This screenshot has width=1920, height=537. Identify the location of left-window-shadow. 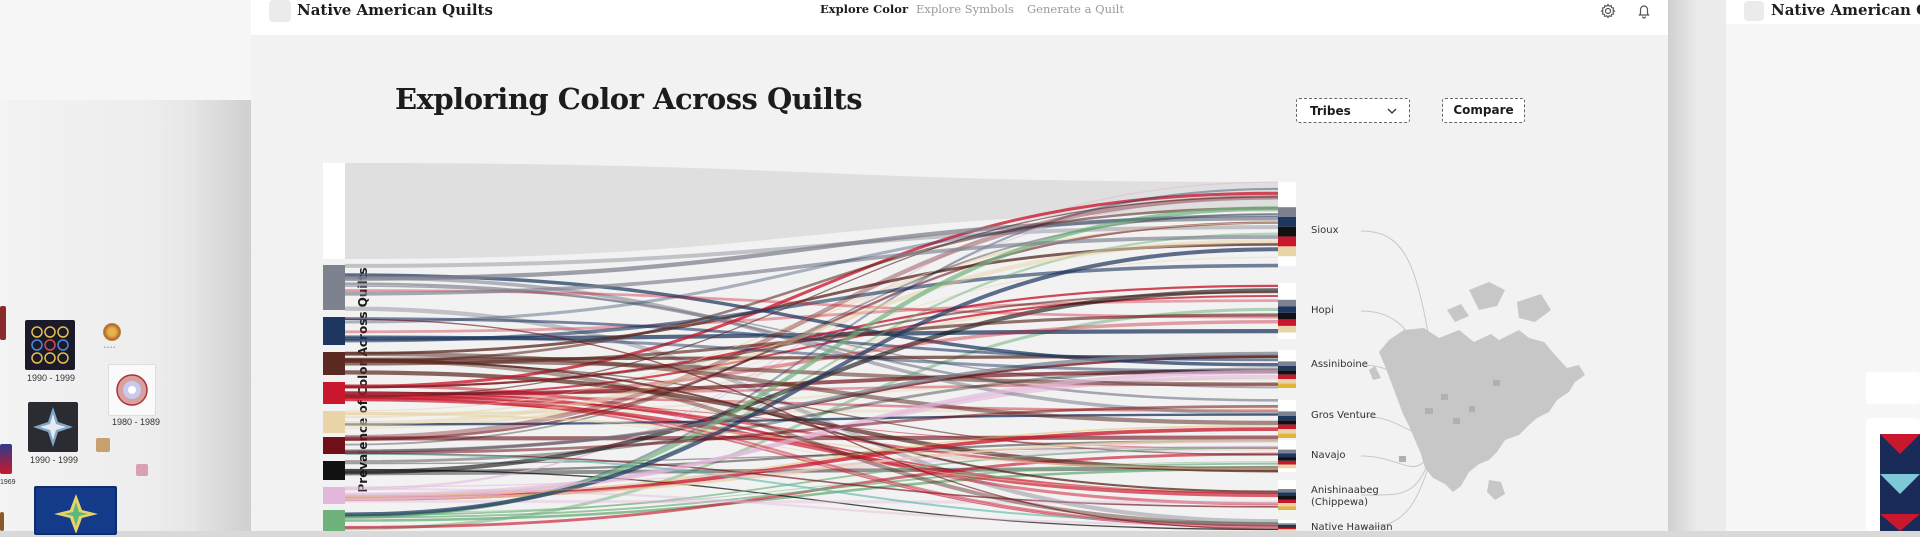
(223, 315).